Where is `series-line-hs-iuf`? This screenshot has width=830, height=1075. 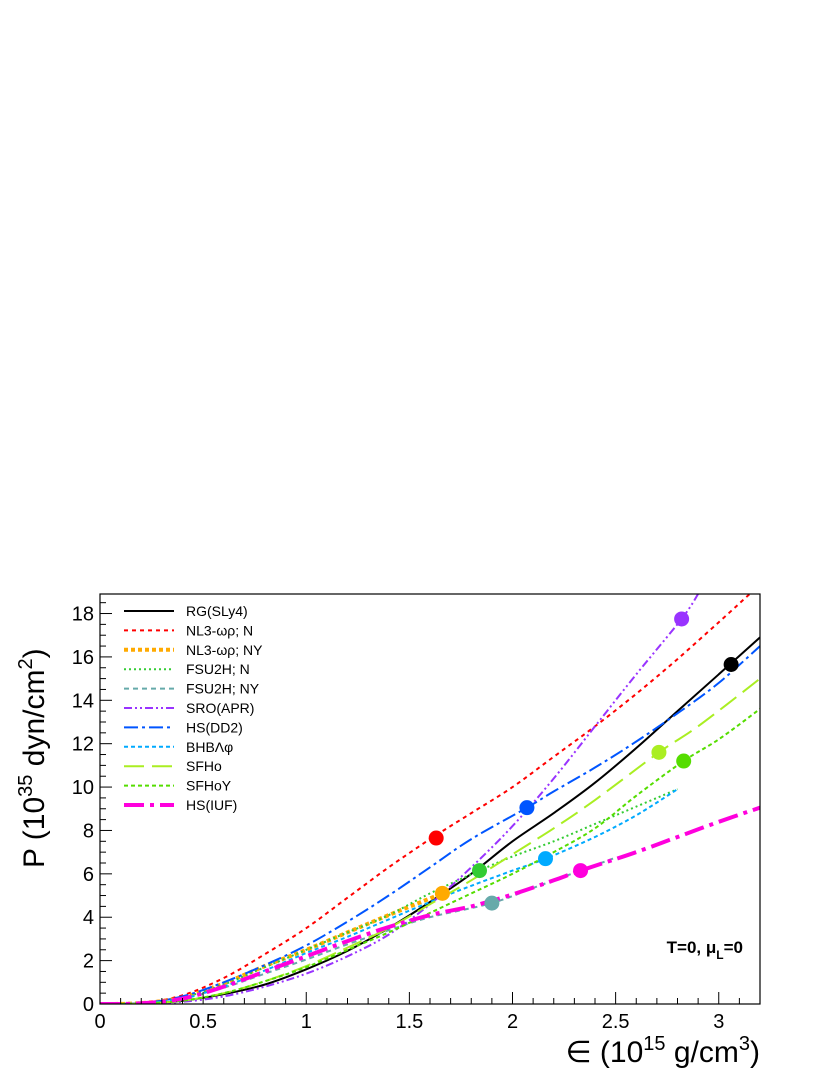 series-line-hs-iuf is located at coordinates (430, 904).